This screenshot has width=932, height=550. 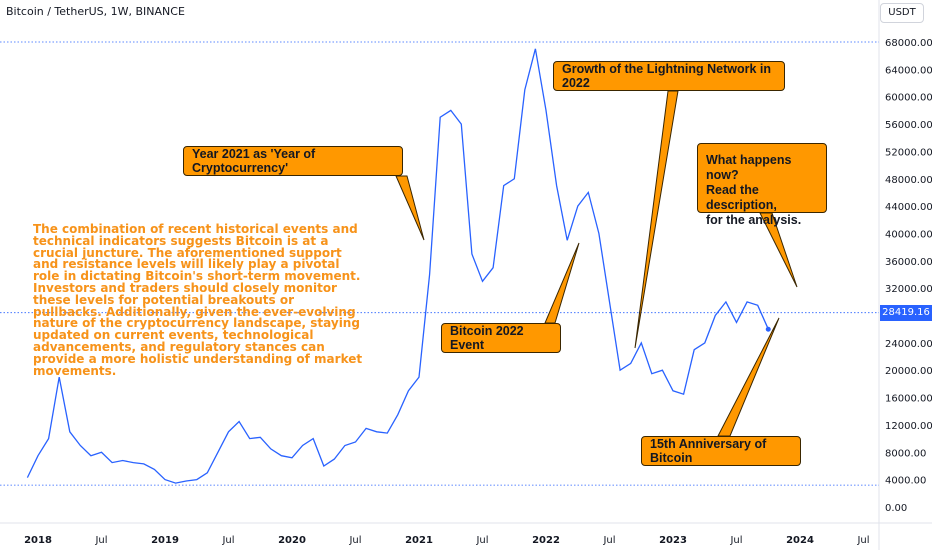 I want to click on price-tick-label: 24000.00, so click(x=908, y=344).